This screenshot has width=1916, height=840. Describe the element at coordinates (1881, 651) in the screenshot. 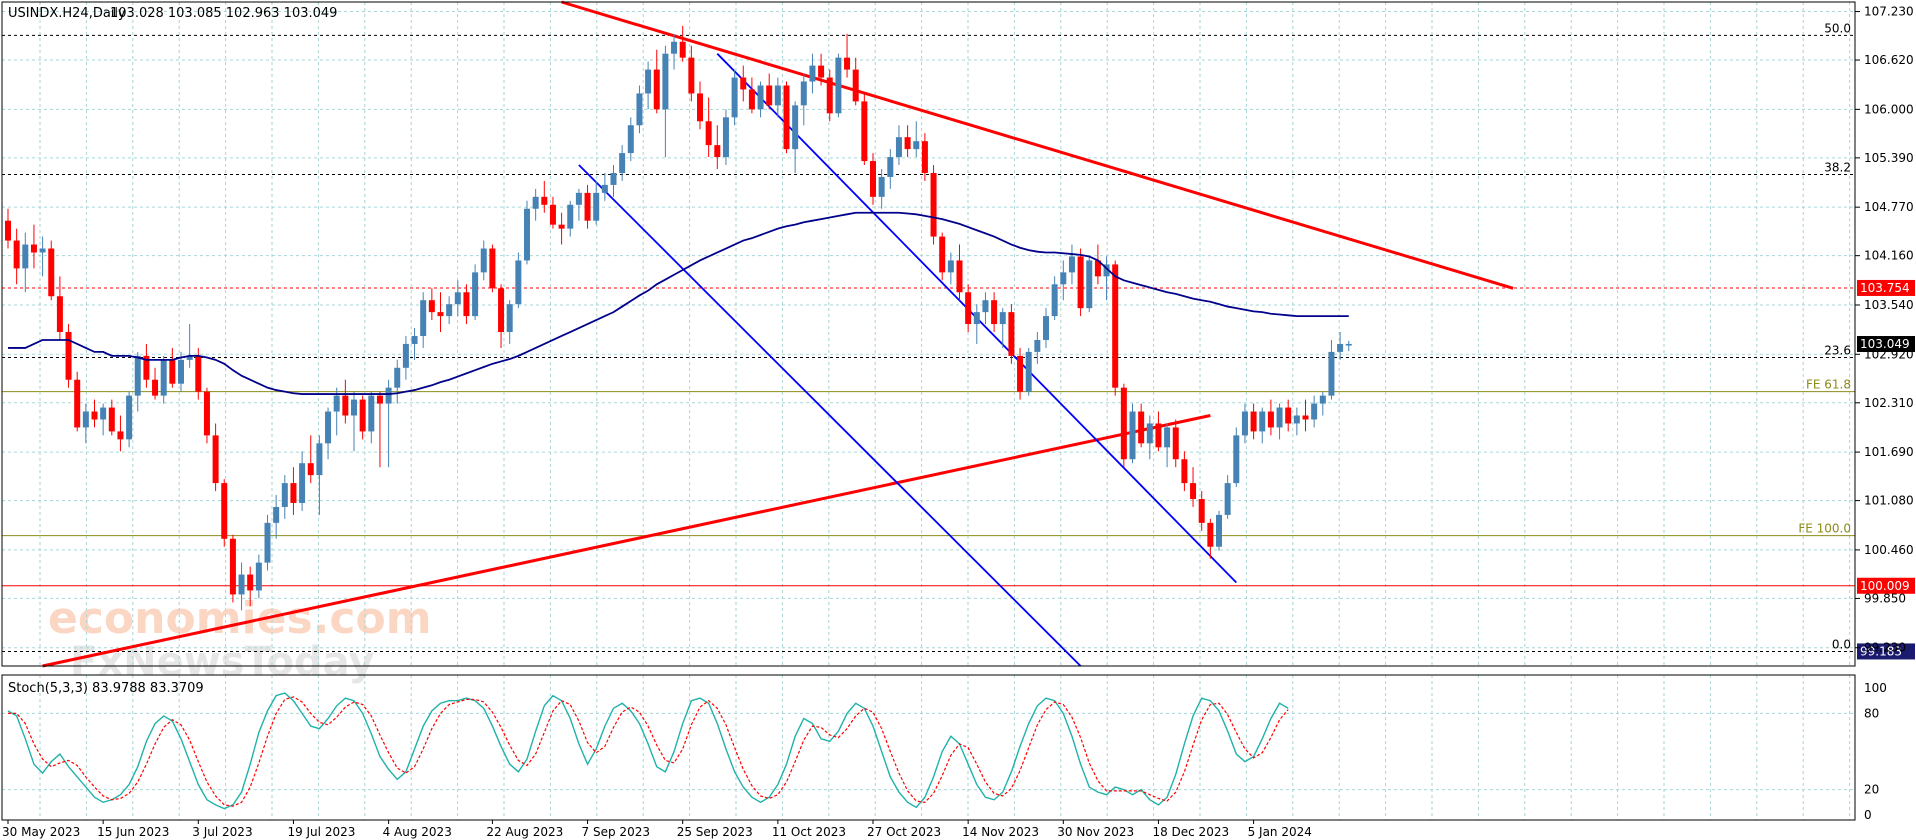

I see `level-badge-text: 99.183` at that location.